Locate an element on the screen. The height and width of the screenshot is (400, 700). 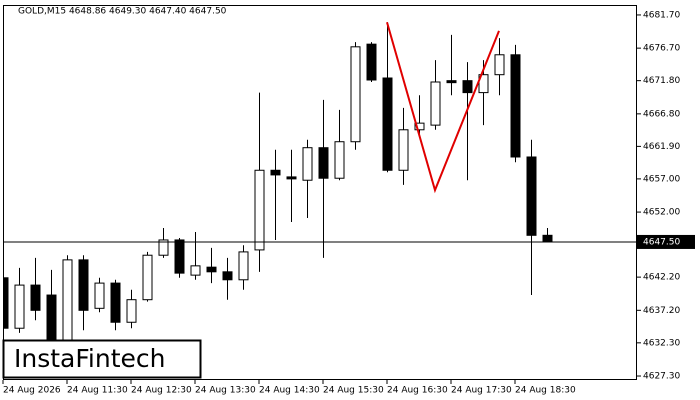
x-tick-label: 24 Aug 14:30 is located at coordinates (289, 391).